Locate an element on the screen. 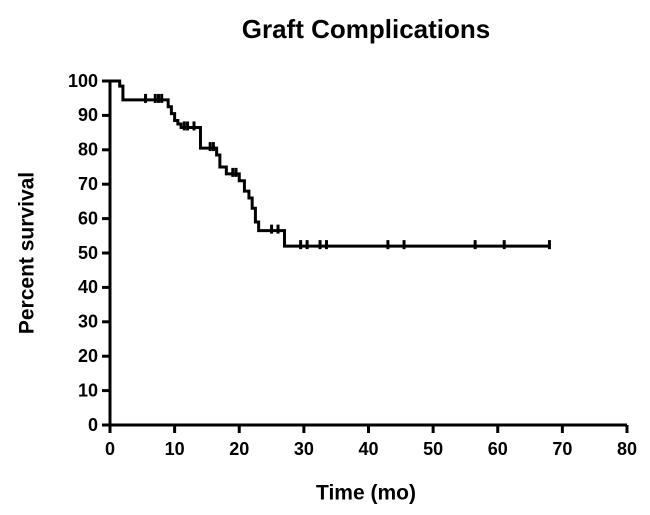 The height and width of the screenshot is (515, 650). y-tick-label: 20 is located at coordinates (88, 356).